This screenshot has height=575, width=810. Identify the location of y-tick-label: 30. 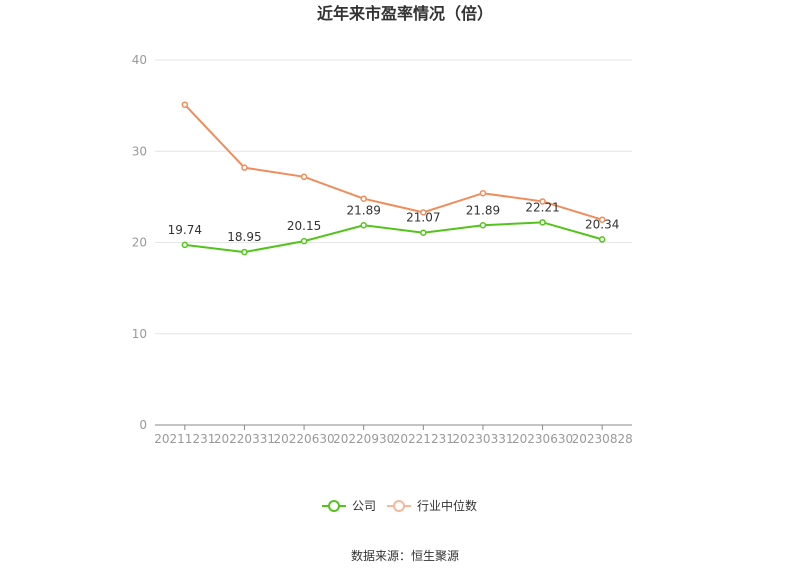
(139, 151).